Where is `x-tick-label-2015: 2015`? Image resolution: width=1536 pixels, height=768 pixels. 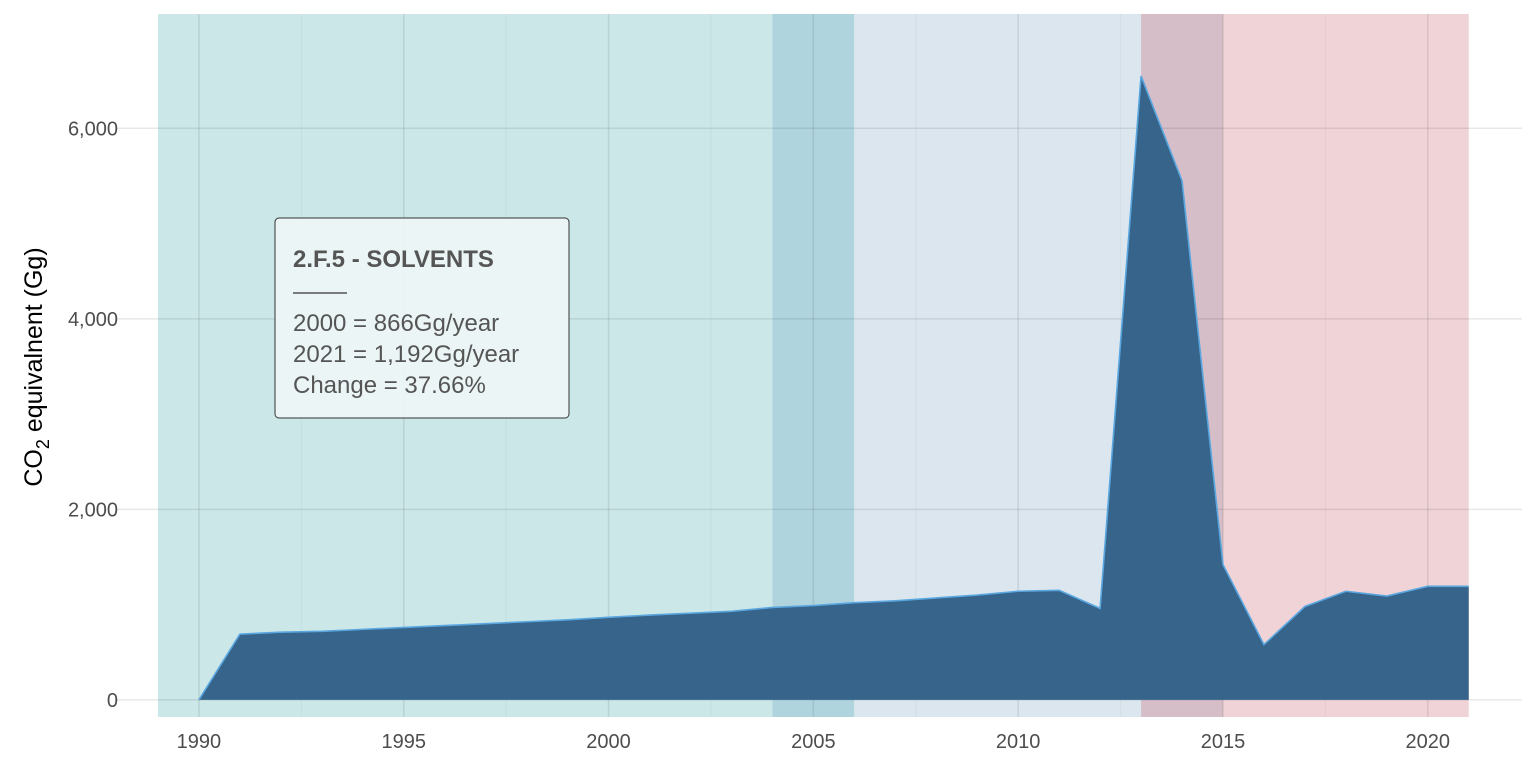 x-tick-label-2015: 2015 is located at coordinates (1223, 742).